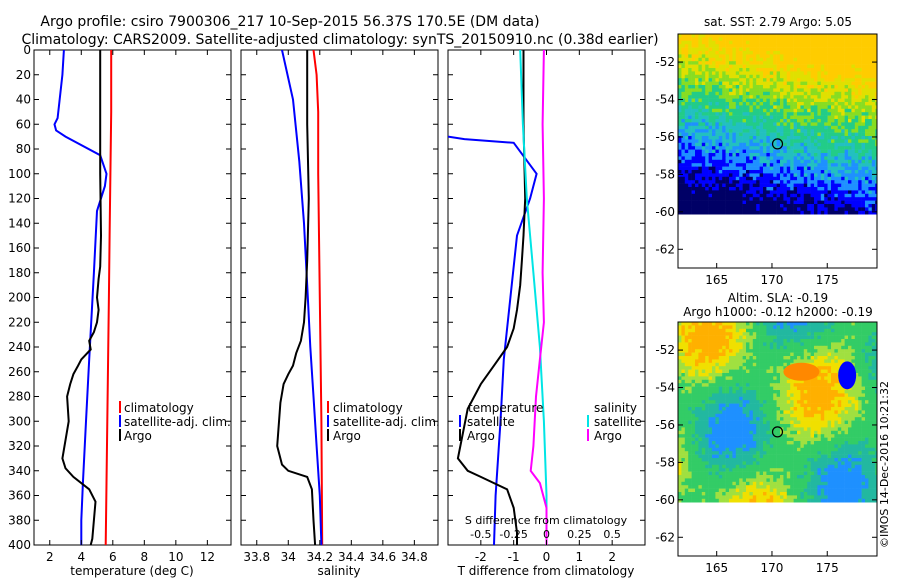  Describe the element at coordinates (131, 571) in the screenshot. I see `temperature-axis-label: temperature (deg C)` at that location.